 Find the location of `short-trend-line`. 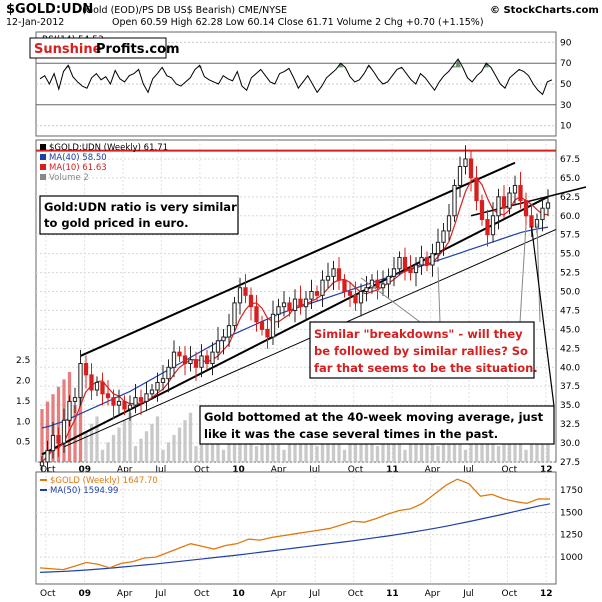

short-trend-line is located at coordinates (528, 201).